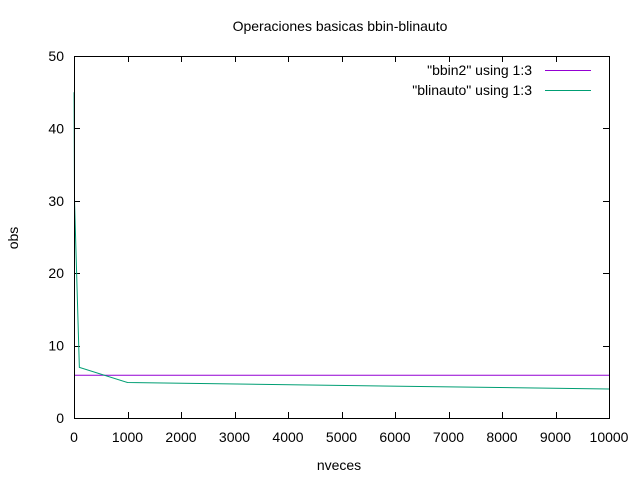 The height and width of the screenshot is (480, 640). Describe the element at coordinates (56, 273) in the screenshot. I see `y-tick-label: 20` at that location.